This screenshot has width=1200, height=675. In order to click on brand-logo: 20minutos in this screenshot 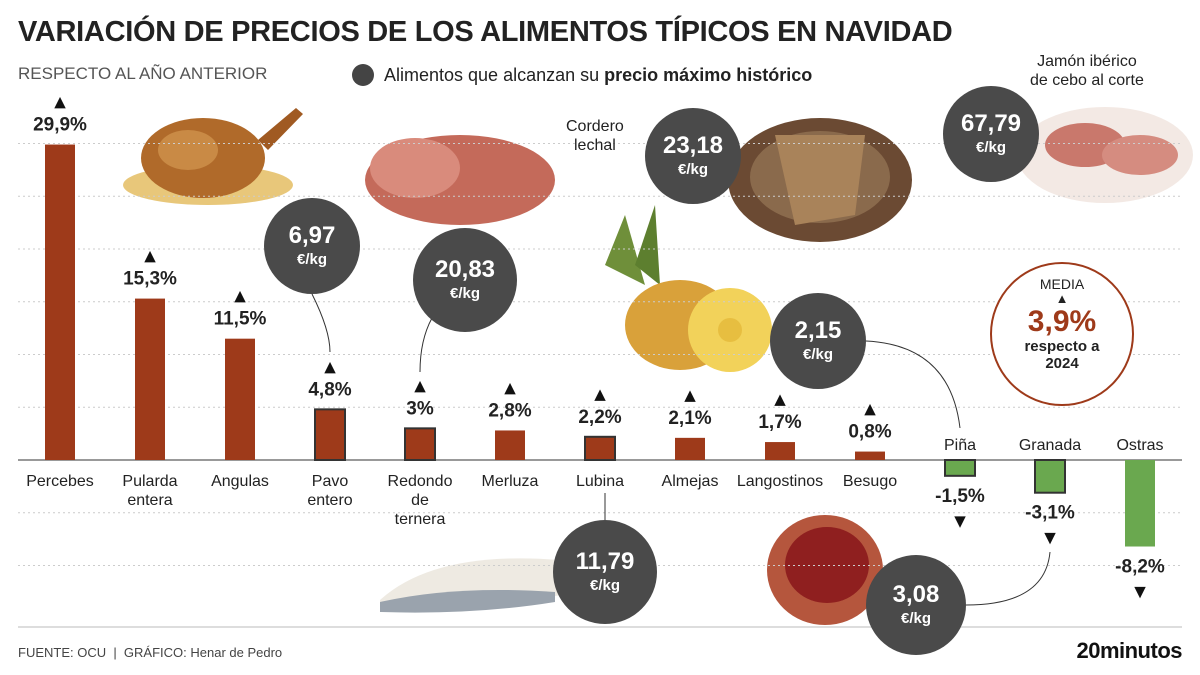, I will do `click(1129, 650)`.